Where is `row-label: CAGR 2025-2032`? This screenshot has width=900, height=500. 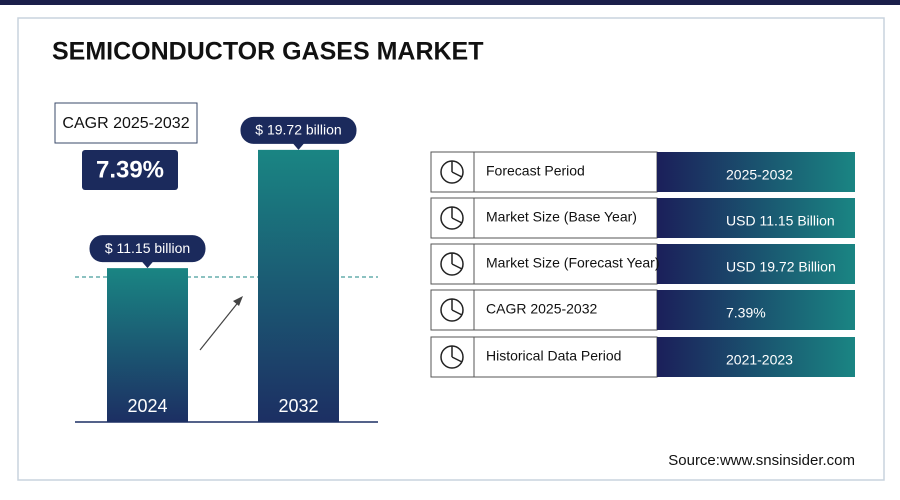
row-label: CAGR 2025-2032 is located at coordinates (542, 309).